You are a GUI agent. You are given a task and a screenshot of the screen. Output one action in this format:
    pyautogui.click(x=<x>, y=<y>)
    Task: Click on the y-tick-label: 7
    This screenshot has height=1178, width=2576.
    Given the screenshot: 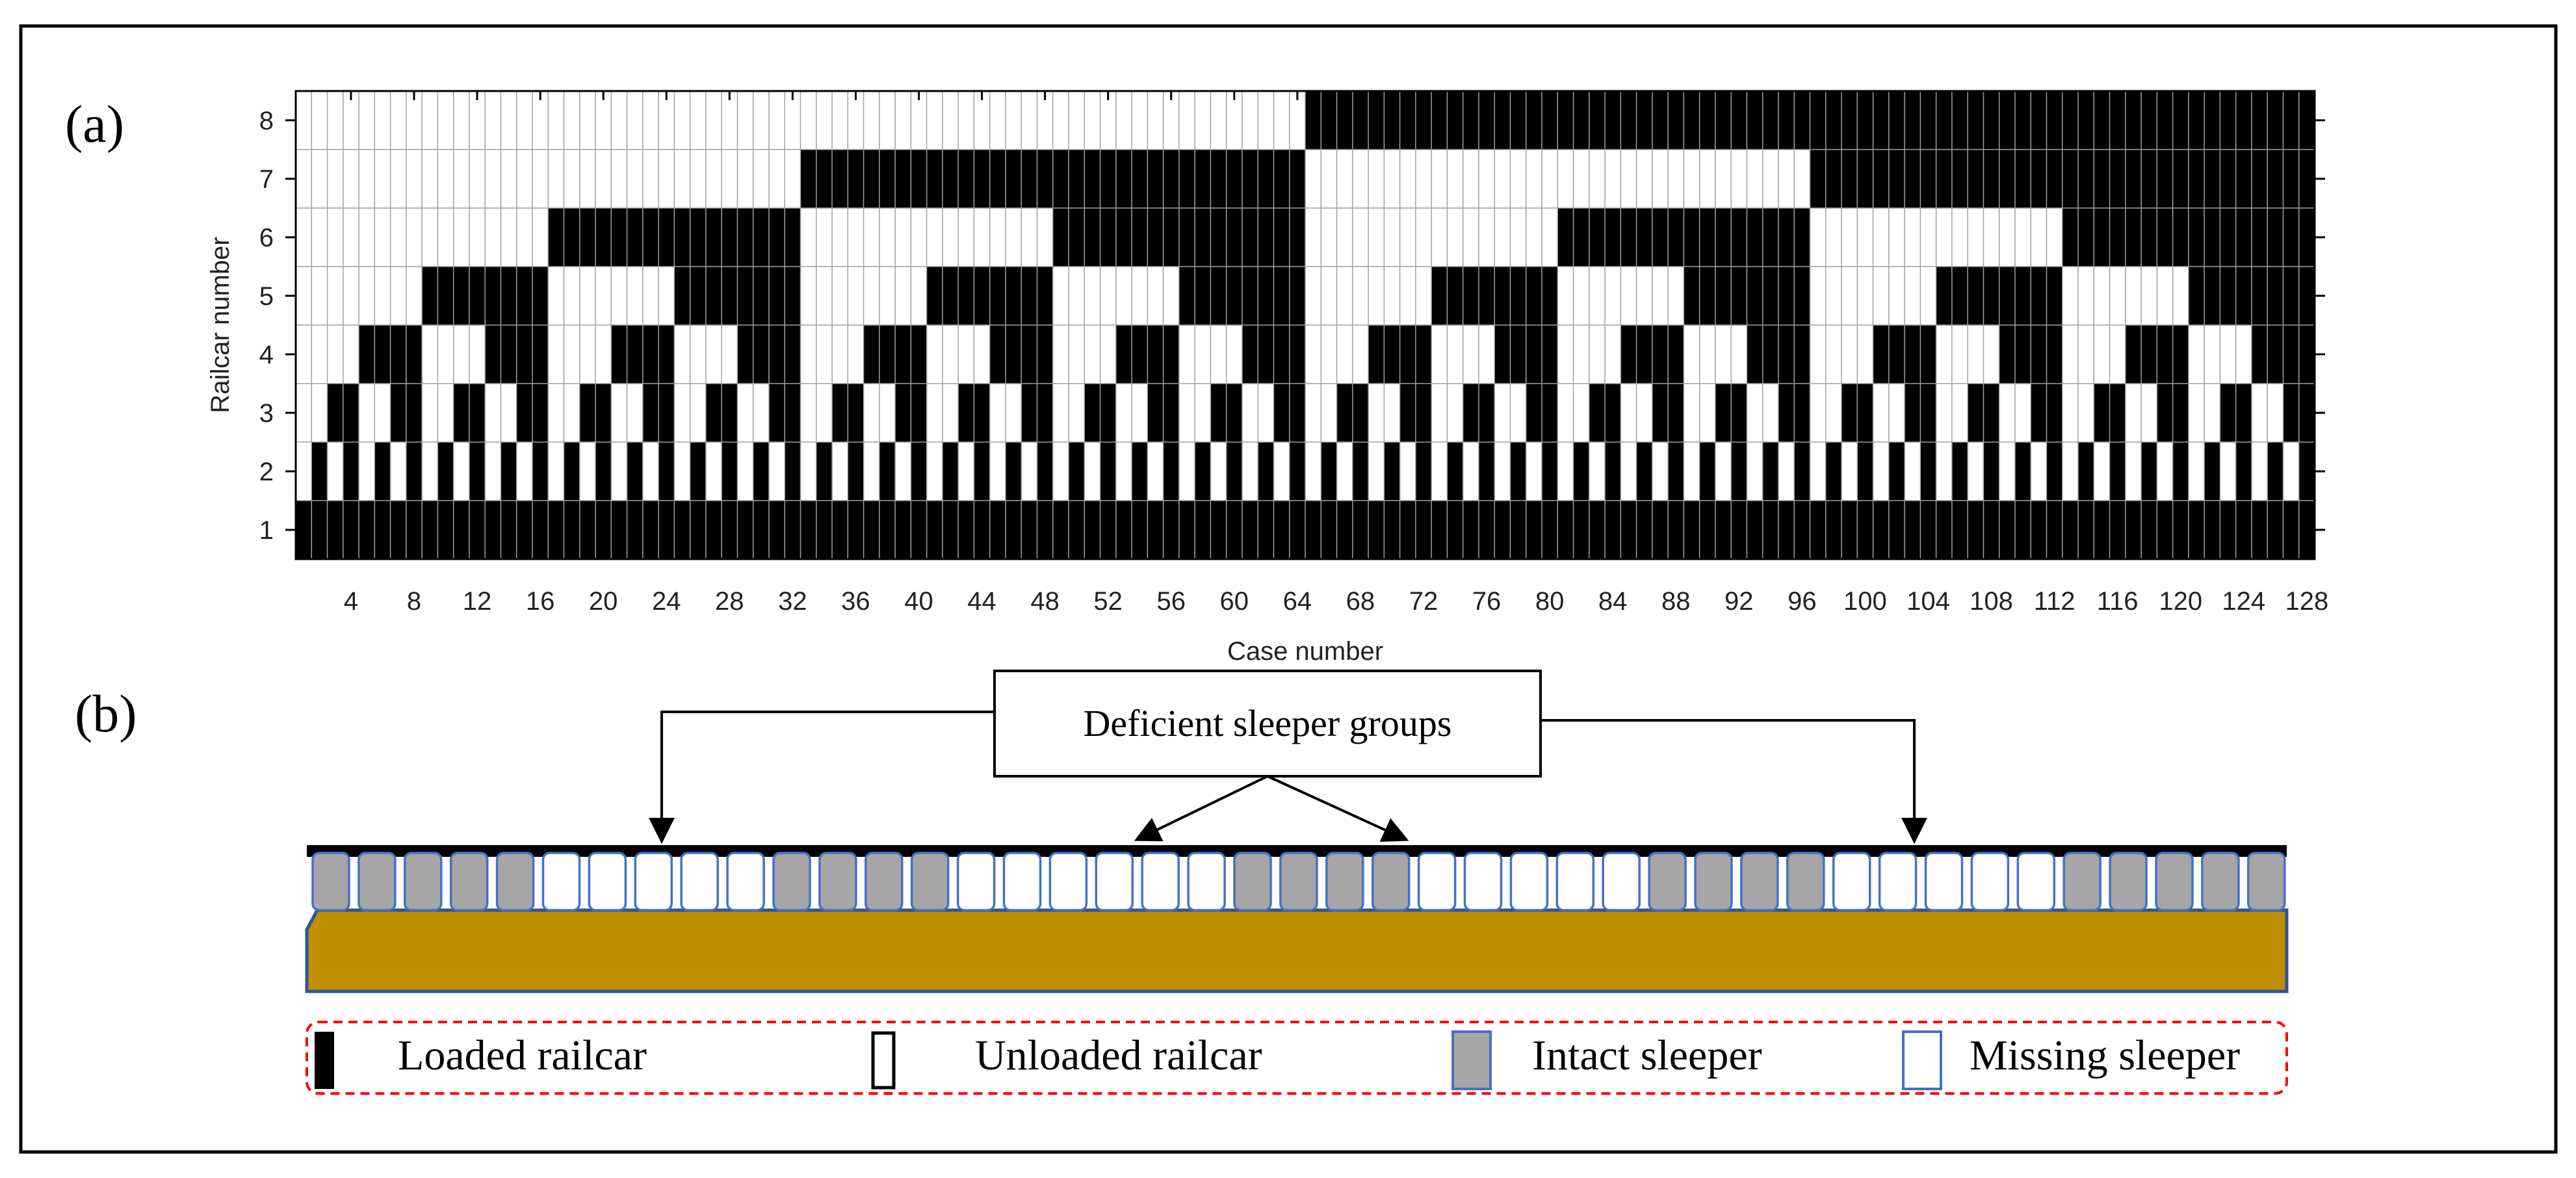 What is the action you would take?
    pyautogui.click(x=266, y=179)
    